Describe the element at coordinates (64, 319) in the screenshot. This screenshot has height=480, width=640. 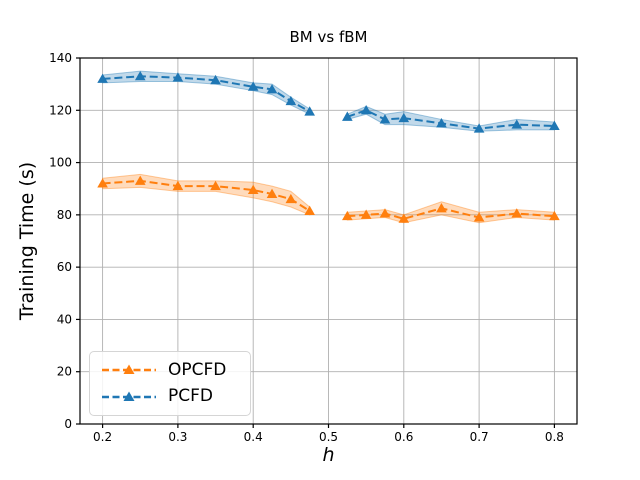
I see `y-tick-label: 40` at that location.